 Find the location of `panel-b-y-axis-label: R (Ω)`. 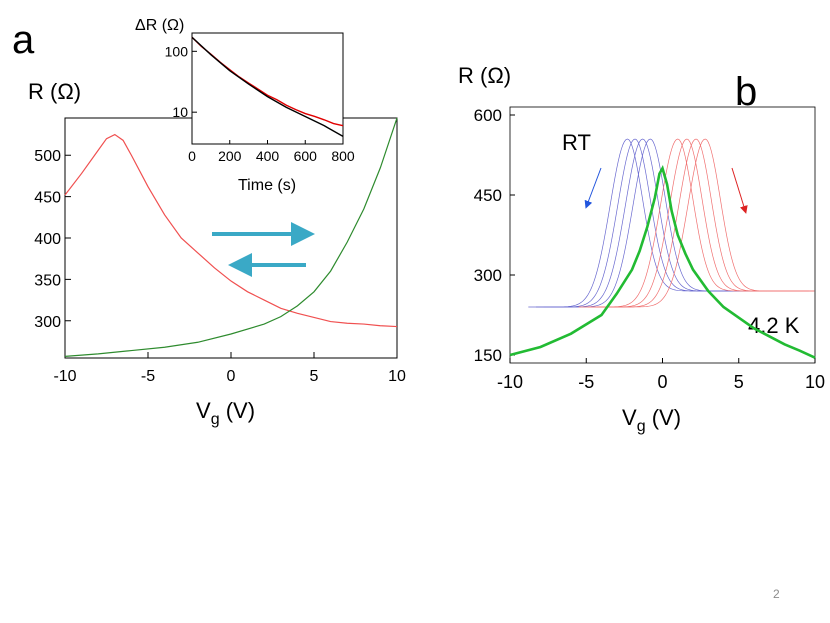

panel-b-y-axis-label: R (Ω) is located at coordinates (484, 75).